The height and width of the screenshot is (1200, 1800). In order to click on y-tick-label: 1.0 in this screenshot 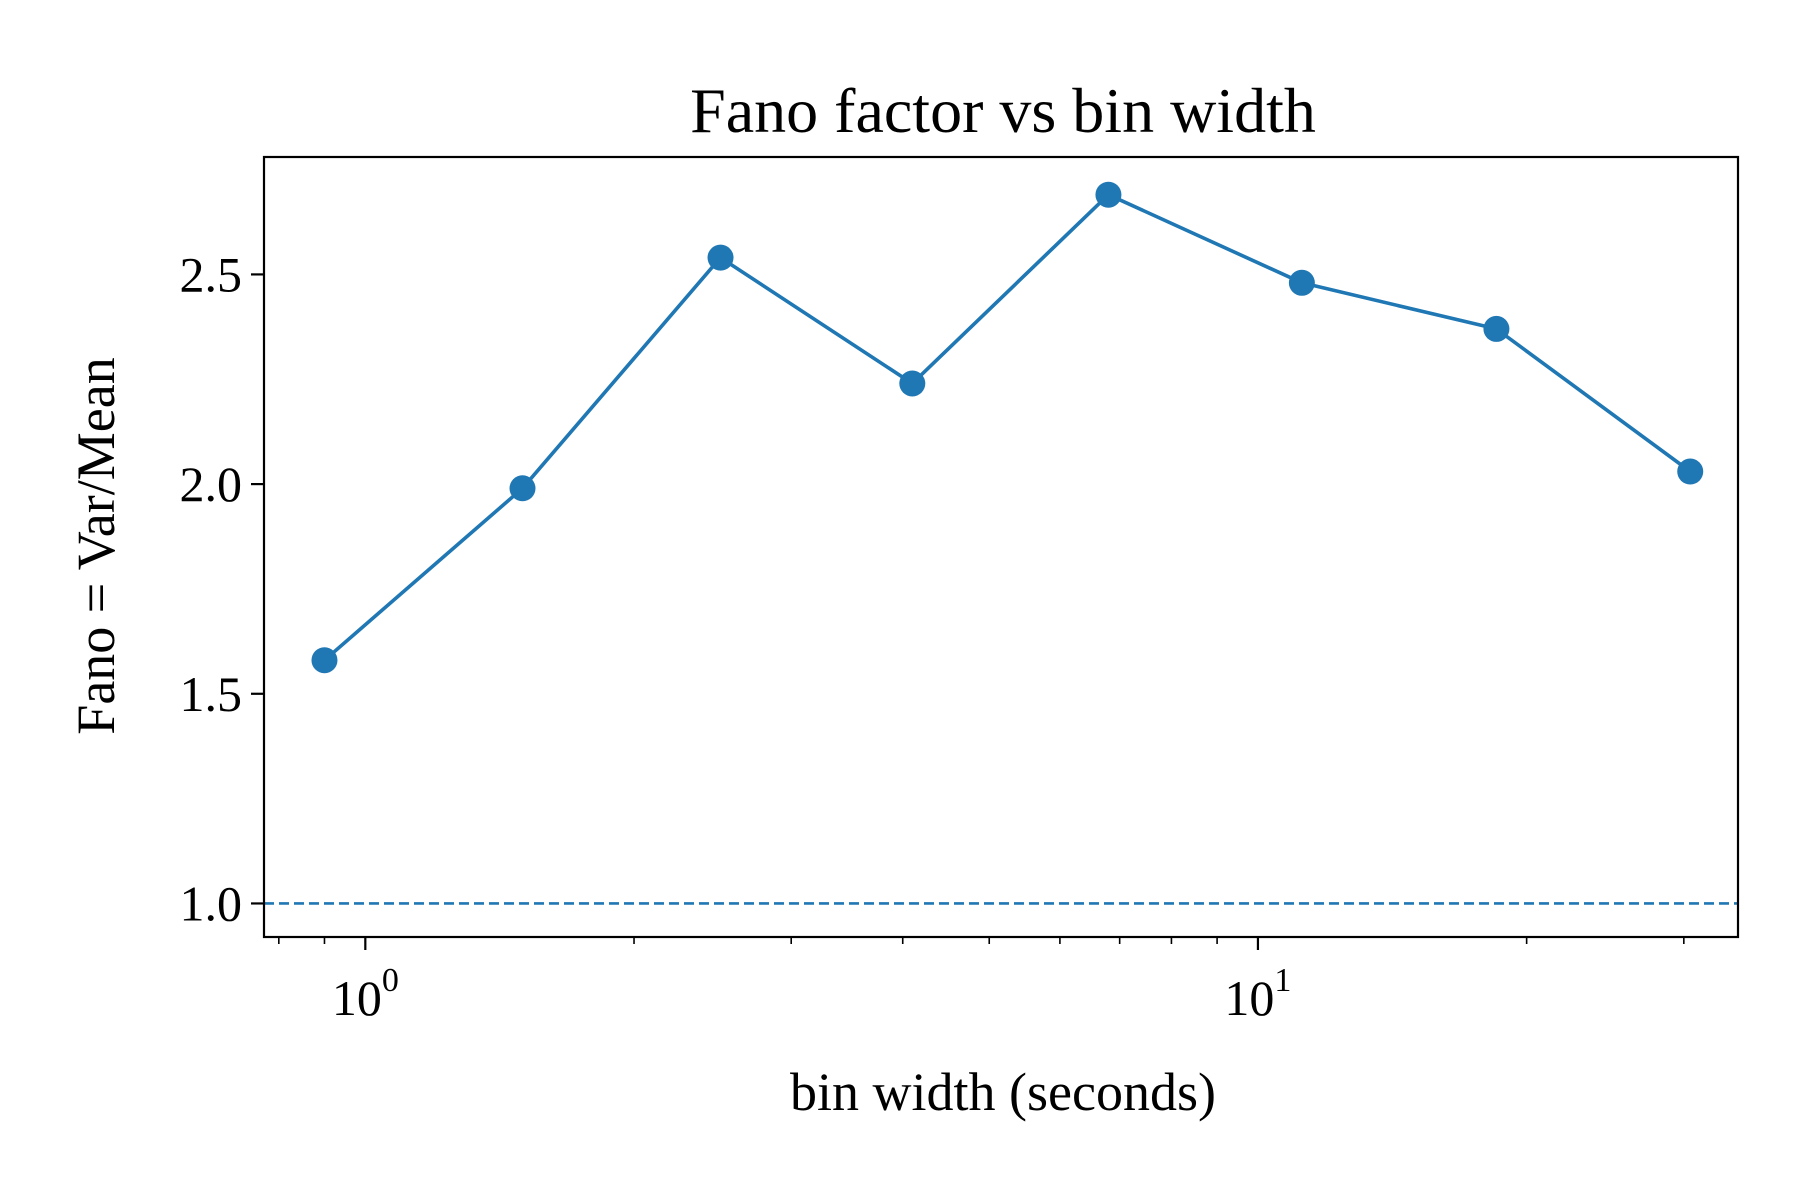, I will do `click(211, 903)`.